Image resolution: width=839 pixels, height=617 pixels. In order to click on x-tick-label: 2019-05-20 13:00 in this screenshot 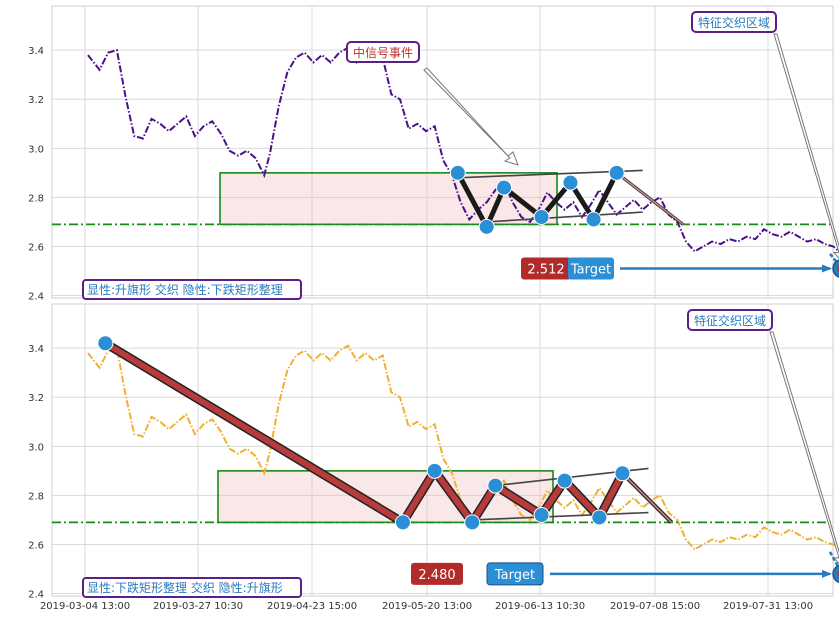, I will do `click(427, 606)`.